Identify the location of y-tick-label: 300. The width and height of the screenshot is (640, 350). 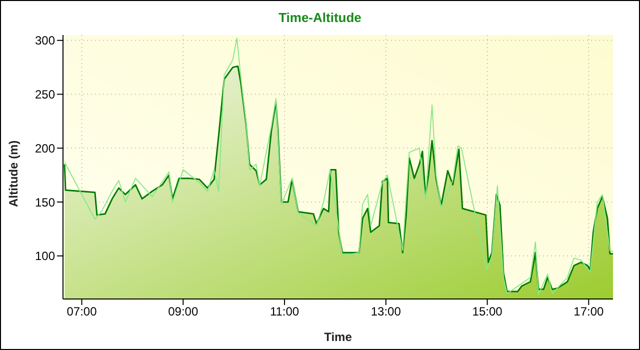
(45, 41).